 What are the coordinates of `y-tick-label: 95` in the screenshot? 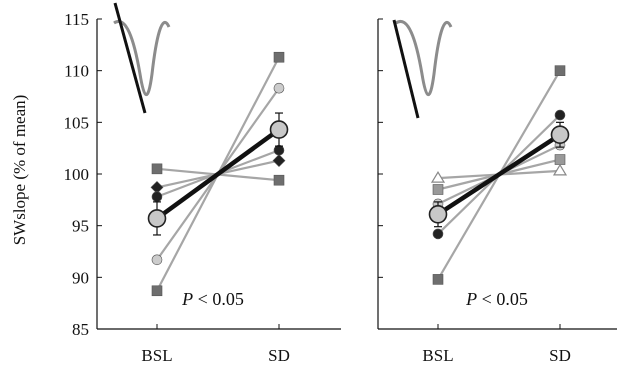 It's located at (80, 226).